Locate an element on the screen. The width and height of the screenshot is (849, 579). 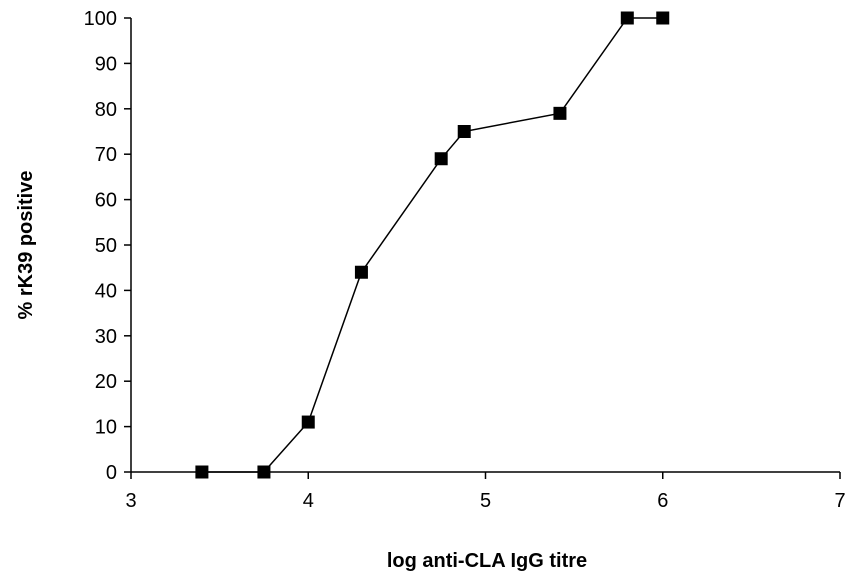
y-axis-title: % rK39 positive is located at coordinates (26, 245).